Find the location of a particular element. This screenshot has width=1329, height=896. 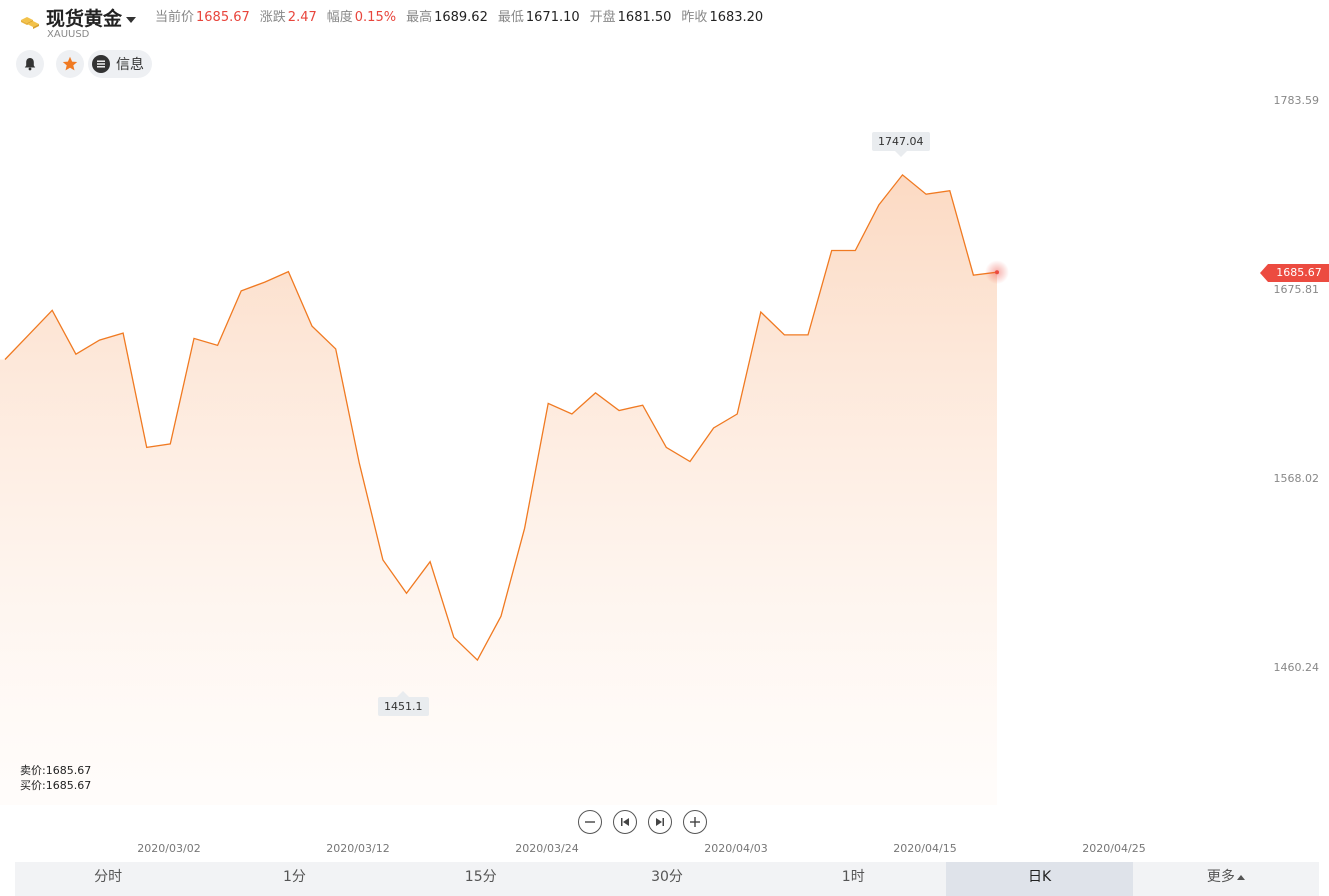

current-price-dot is located at coordinates (997, 272).